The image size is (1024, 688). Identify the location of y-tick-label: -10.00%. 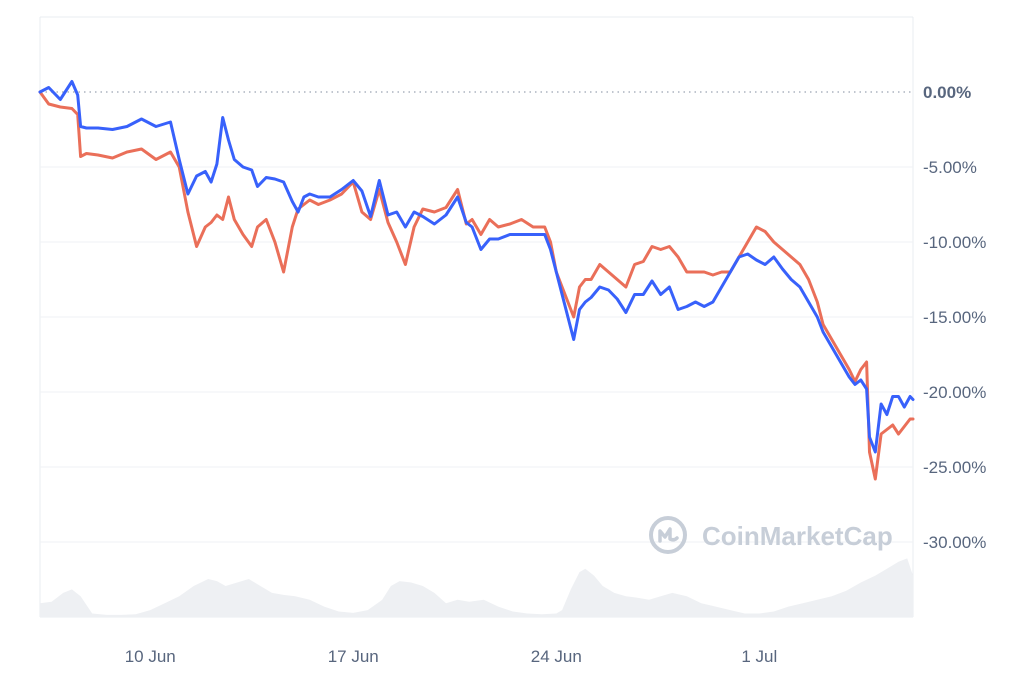
(954, 242).